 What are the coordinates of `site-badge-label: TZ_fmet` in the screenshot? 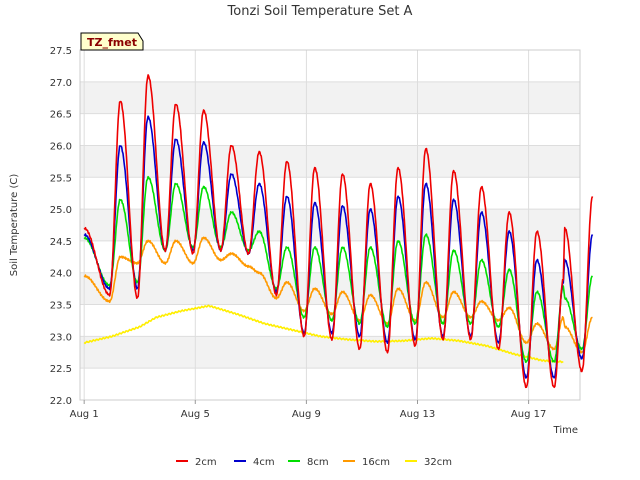 It's located at (112, 42).